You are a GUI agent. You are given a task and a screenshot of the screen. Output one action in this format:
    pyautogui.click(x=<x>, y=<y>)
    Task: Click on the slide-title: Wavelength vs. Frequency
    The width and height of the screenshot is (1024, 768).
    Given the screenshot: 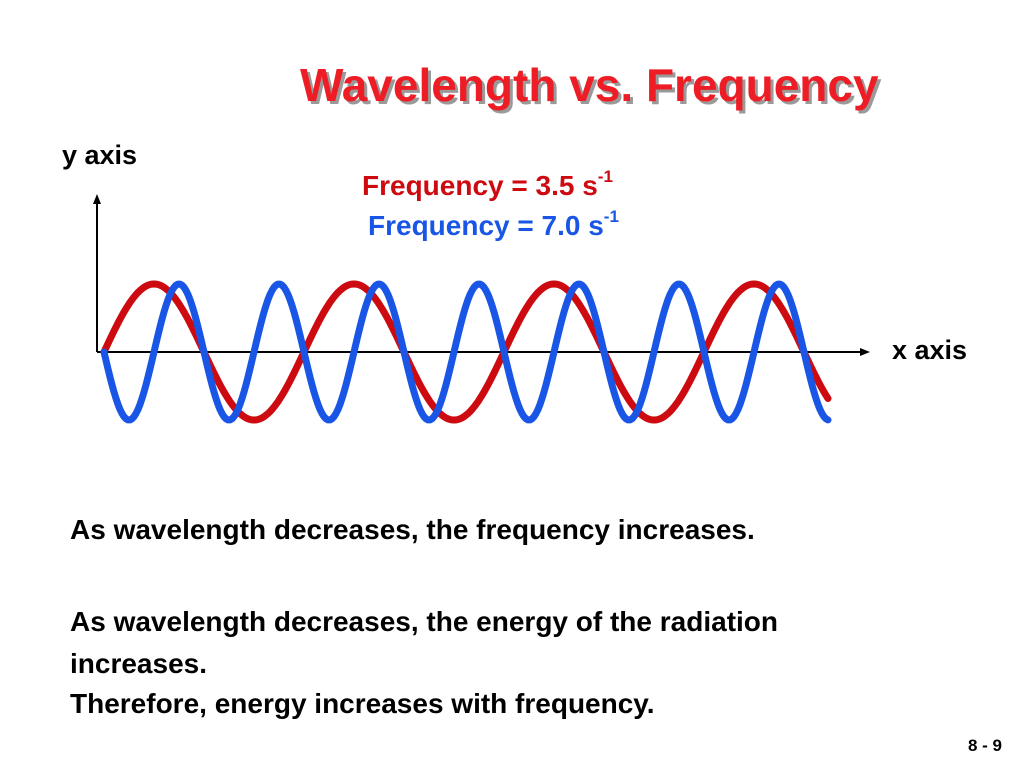 What is the action you would take?
    pyautogui.click(x=589, y=85)
    